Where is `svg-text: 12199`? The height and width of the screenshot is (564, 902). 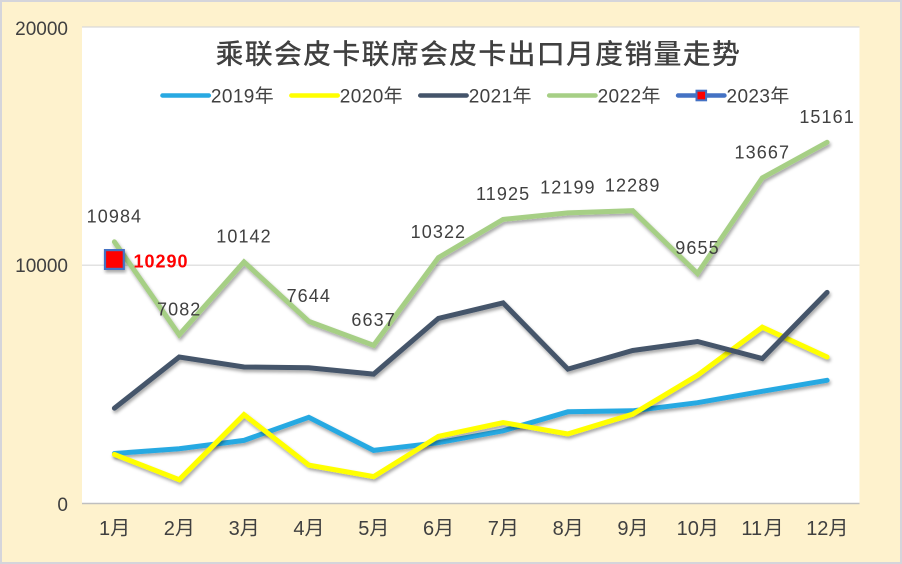
svg-text: 12199 is located at coordinates (568, 187).